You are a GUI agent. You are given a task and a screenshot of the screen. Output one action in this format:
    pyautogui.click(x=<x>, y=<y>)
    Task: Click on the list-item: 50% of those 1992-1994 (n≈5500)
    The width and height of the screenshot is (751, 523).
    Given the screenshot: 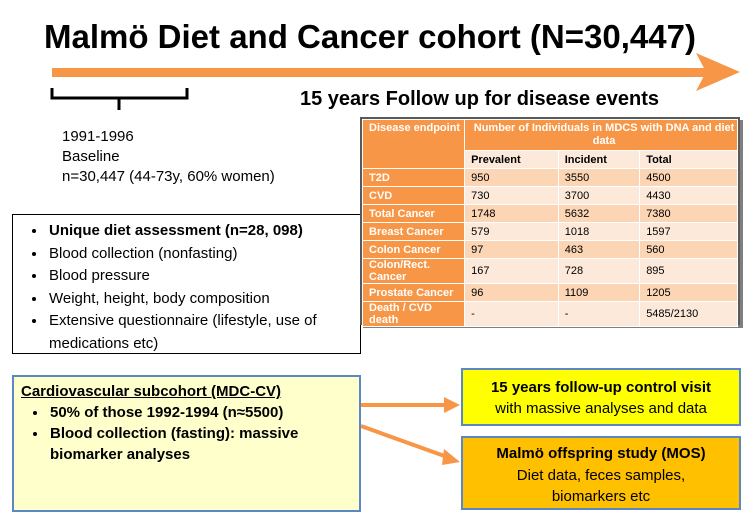 What is the action you would take?
    pyautogui.click(x=203, y=412)
    